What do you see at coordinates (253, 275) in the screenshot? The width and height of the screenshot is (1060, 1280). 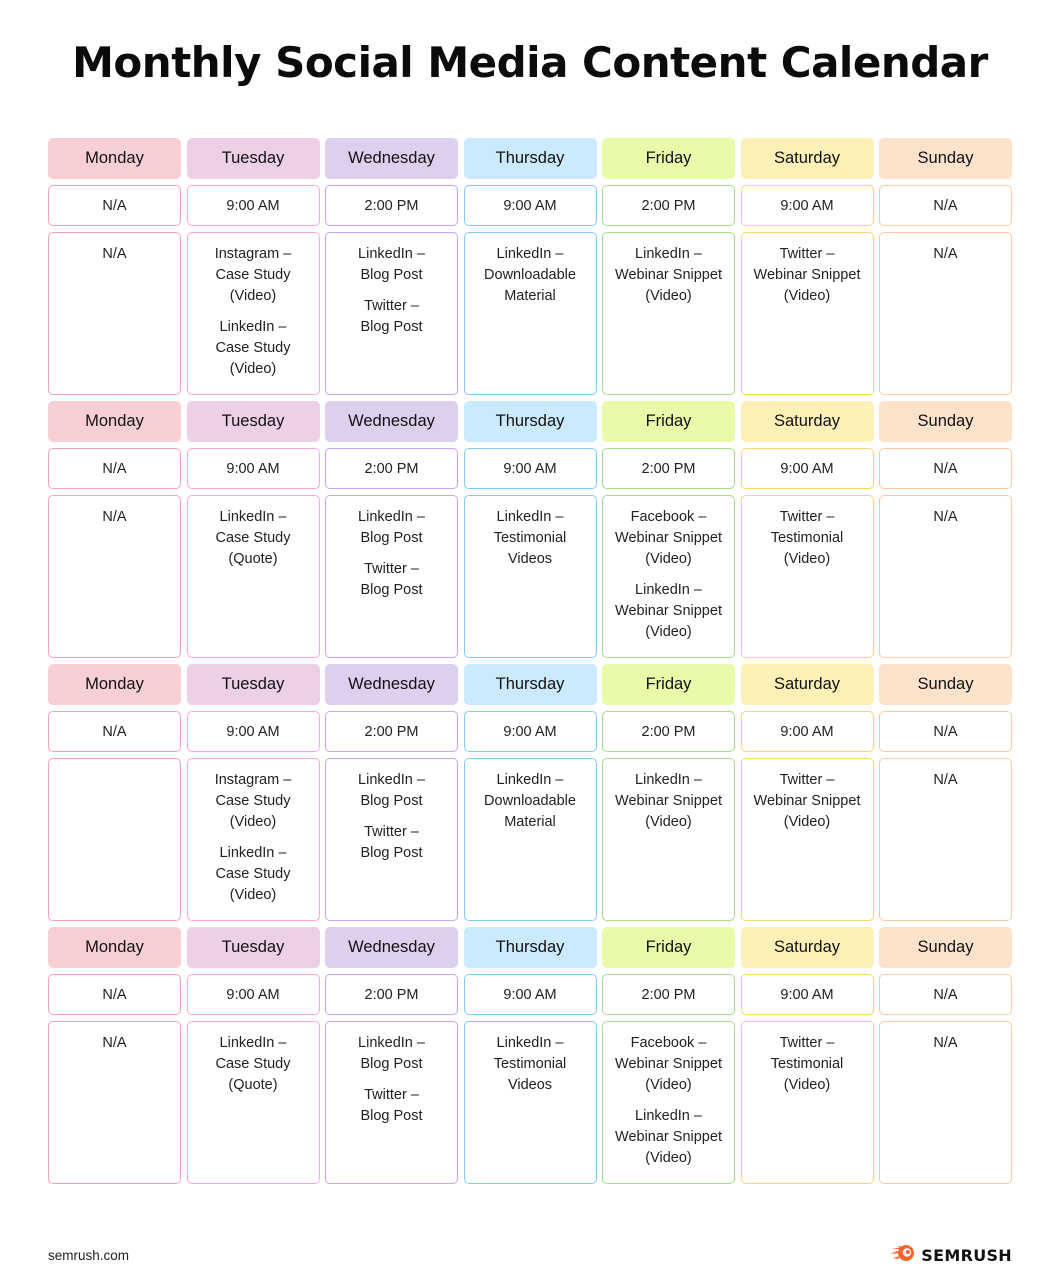 I see `content-entry: Instagram – Case Study (Video)` at bounding box center [253, 275].